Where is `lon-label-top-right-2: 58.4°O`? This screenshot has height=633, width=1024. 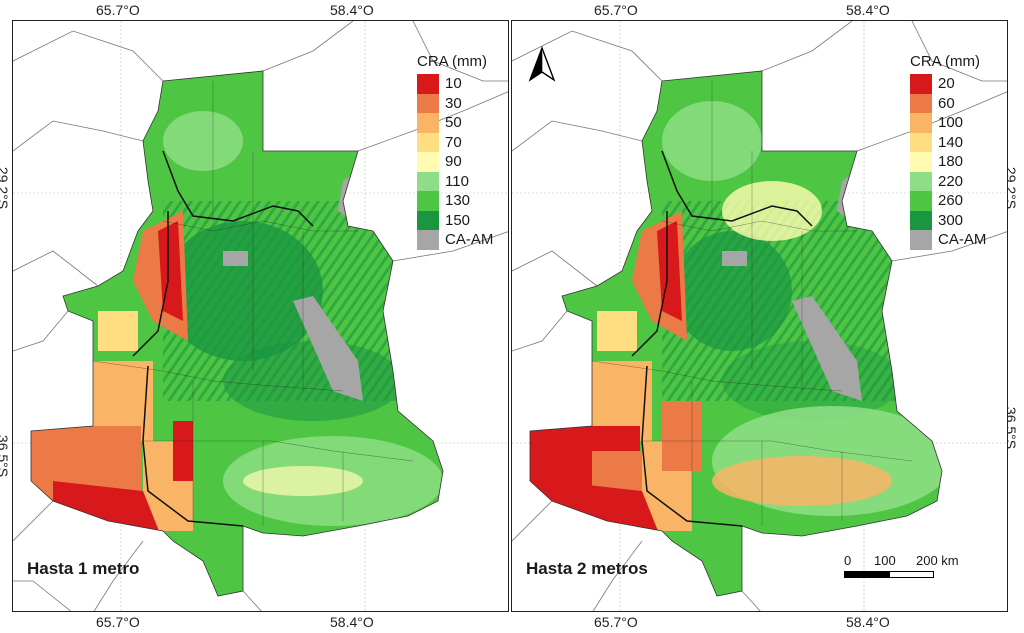 lon-label-top-right-2: 58.4°O is located at coordinates (868, 10).